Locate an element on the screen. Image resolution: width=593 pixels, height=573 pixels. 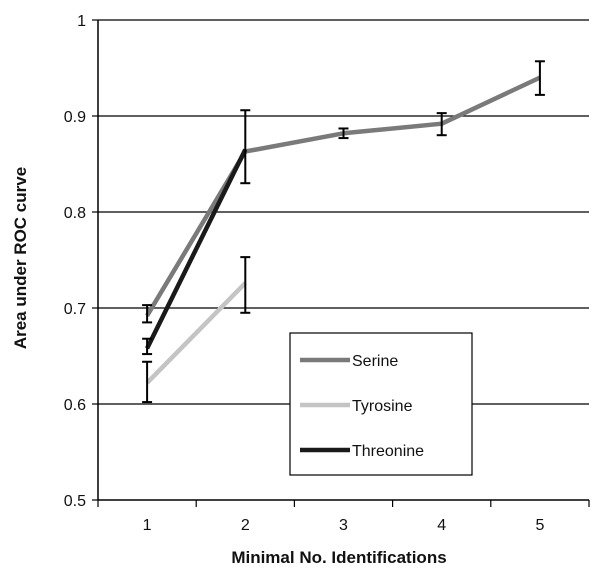
error-bar-serine-x5 is located at coordinates (539, 78).